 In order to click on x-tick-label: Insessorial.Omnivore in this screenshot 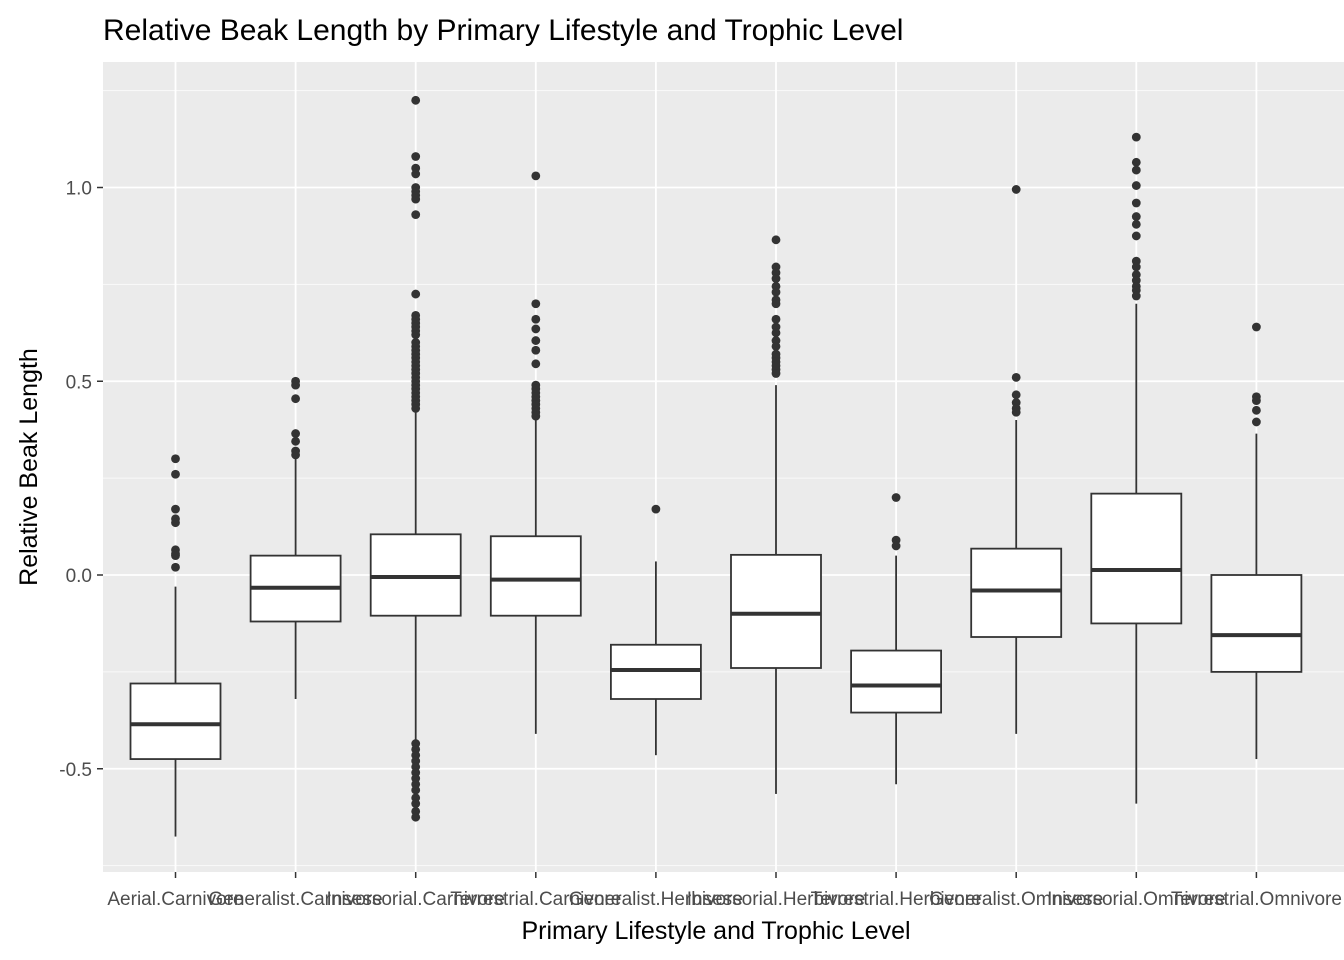, I will do `click(1136, 899)`.